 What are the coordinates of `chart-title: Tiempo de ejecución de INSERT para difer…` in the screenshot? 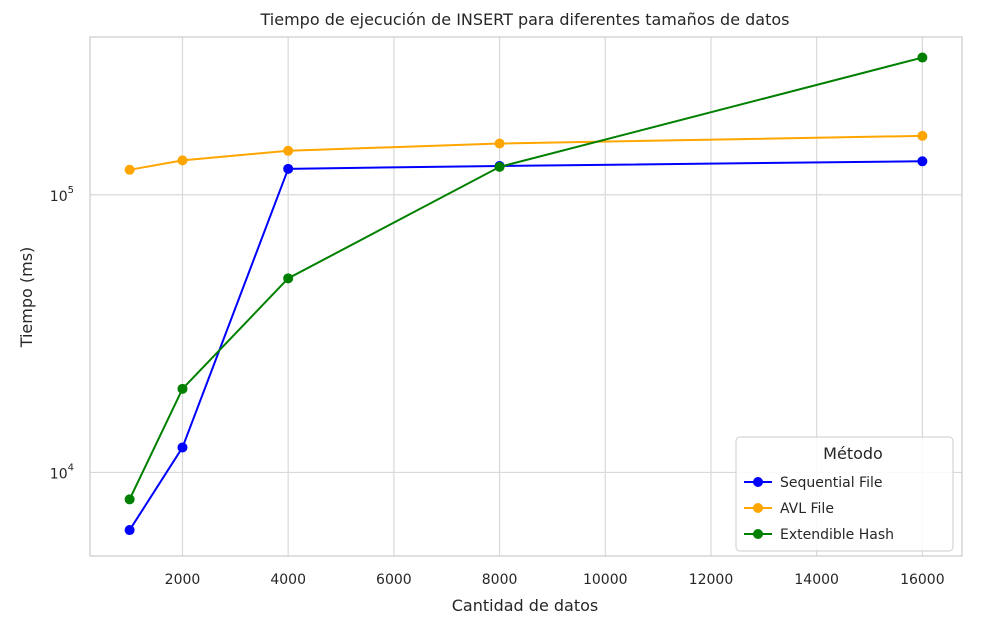 It's located at (525, 19).